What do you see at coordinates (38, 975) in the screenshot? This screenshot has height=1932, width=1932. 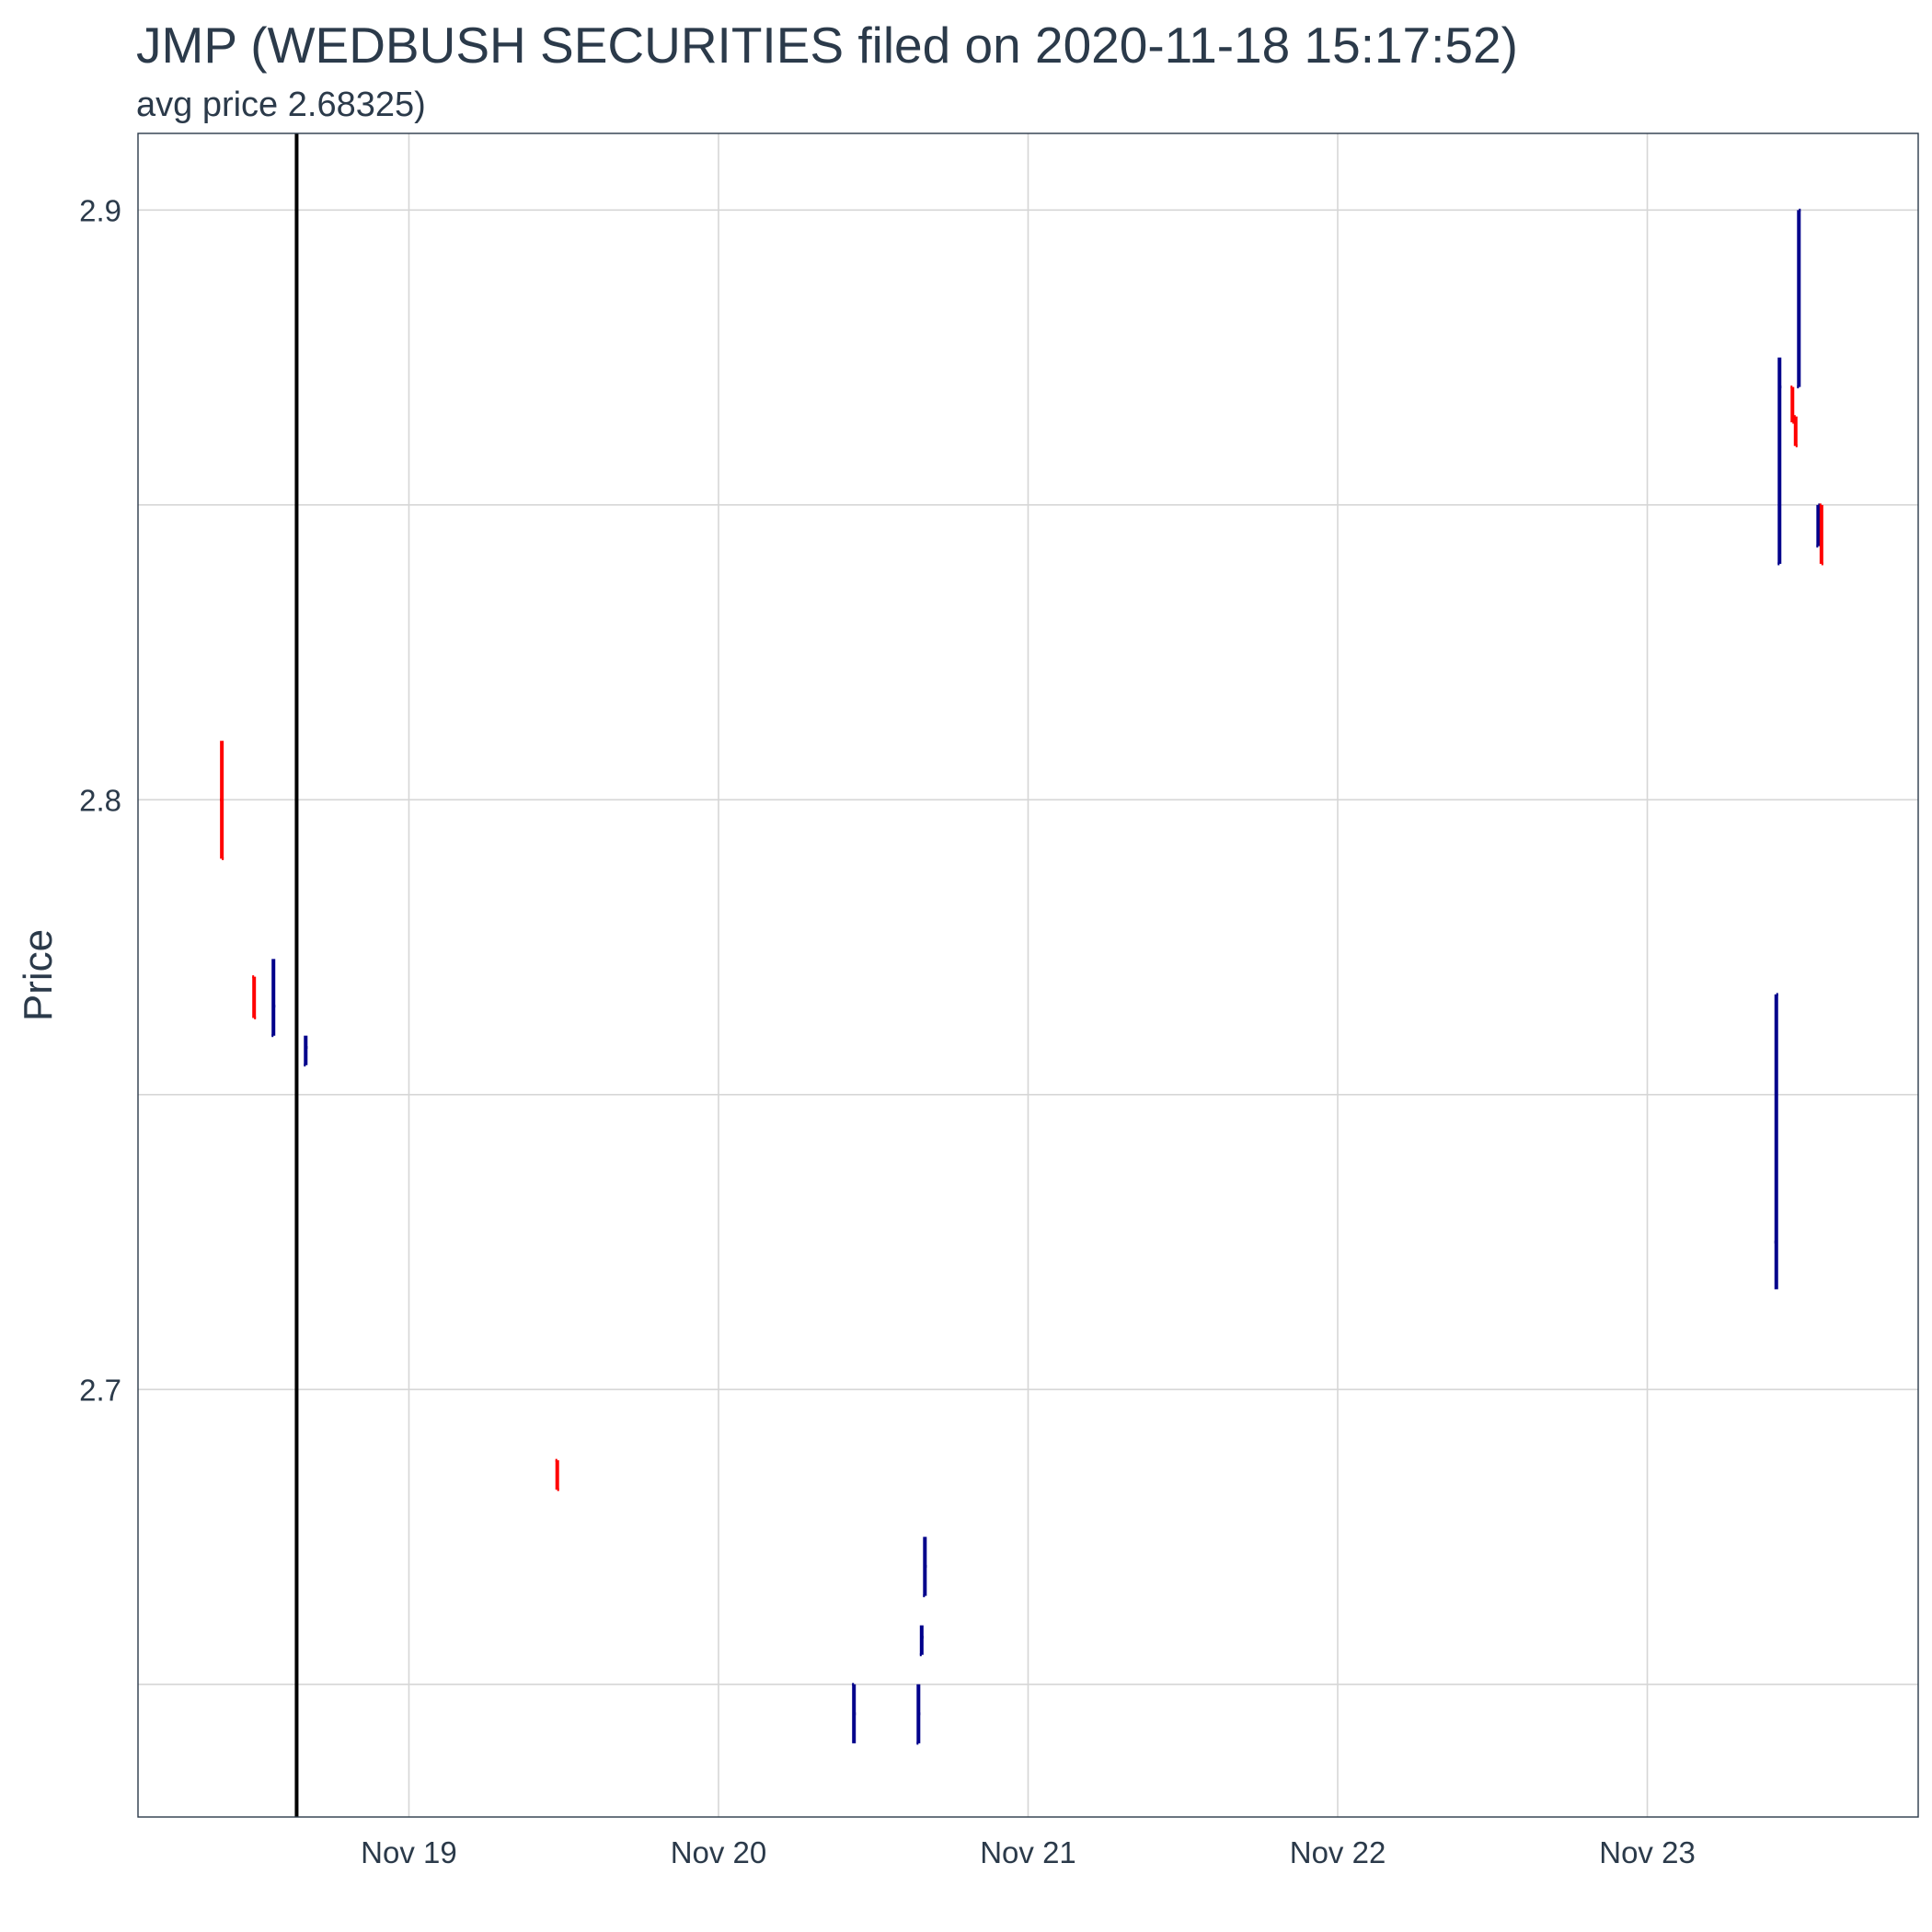 I see `y-axis-title: Price` at bounding box center [38, 975].